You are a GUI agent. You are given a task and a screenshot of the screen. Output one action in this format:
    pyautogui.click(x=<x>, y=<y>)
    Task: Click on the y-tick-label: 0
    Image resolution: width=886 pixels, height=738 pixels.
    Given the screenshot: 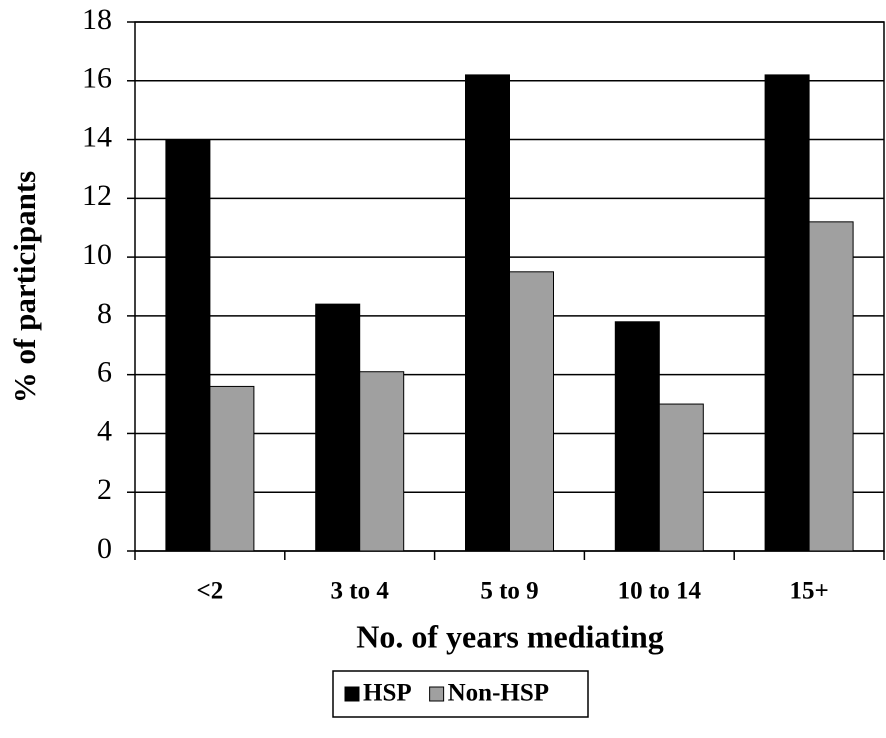 What is the action you would take?
    pyautogui.click(x=104, y=548)
    